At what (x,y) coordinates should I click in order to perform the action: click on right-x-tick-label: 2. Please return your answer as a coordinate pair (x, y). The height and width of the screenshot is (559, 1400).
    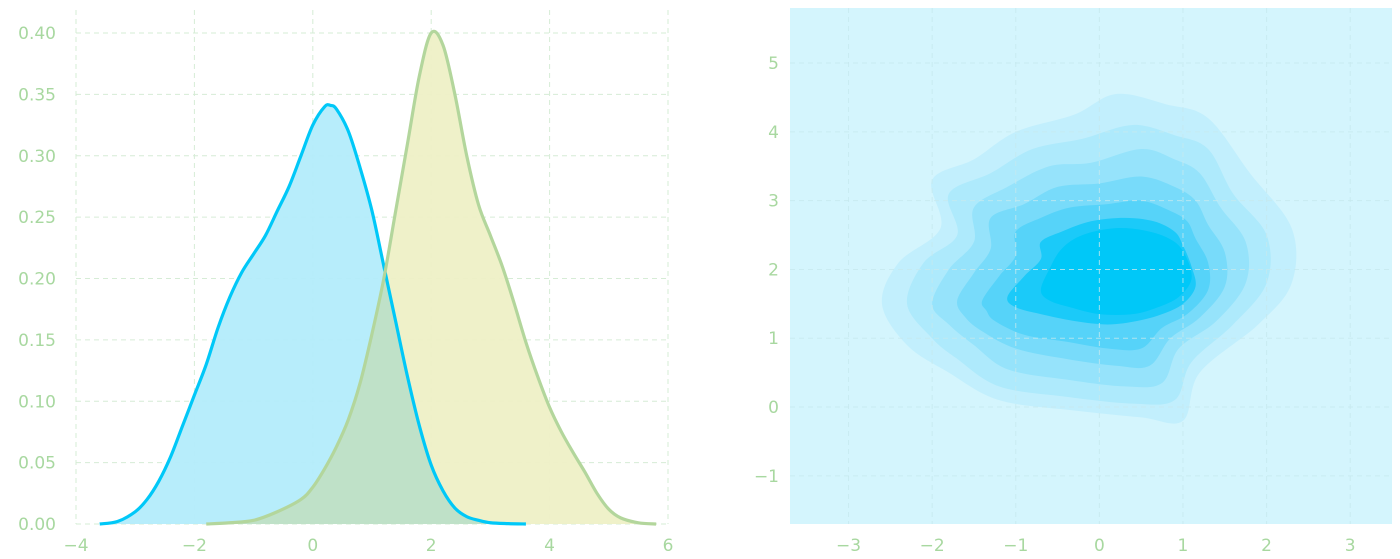
    Looking at the image, I should click on (1266, 546).